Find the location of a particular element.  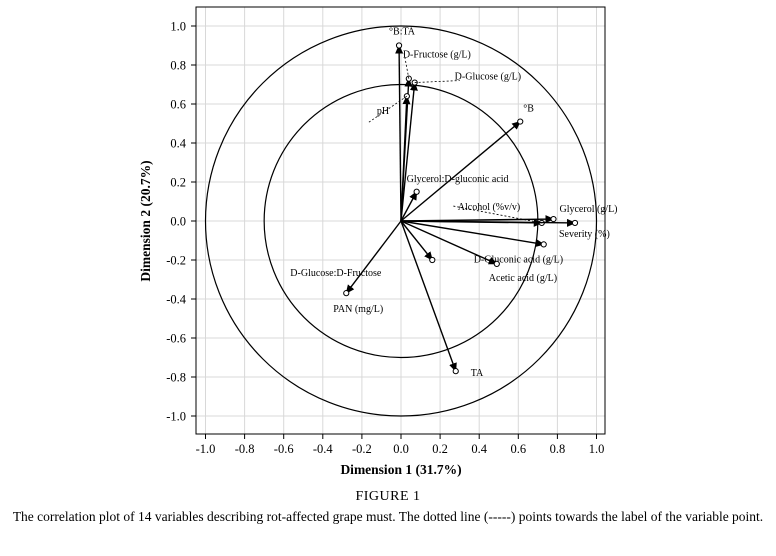

point-label: °B:TA is located at coordinates (402, 32).